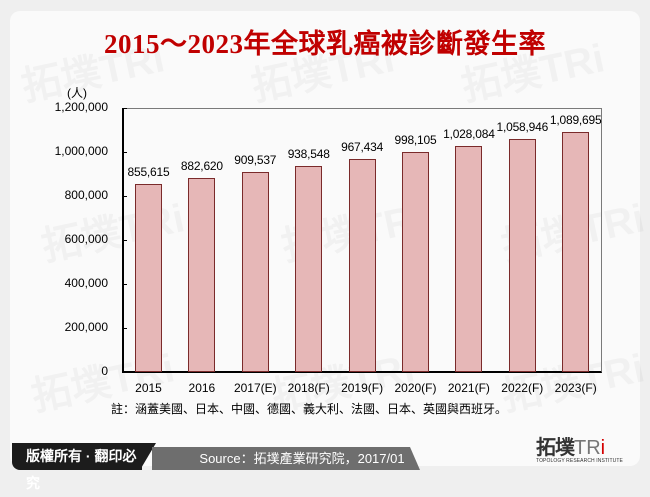 Image resolution: width=650 pixels, height=497 pixels. I want to click on source-text: Source：拓墣產業研究院，2017/01, so click(302, 458).